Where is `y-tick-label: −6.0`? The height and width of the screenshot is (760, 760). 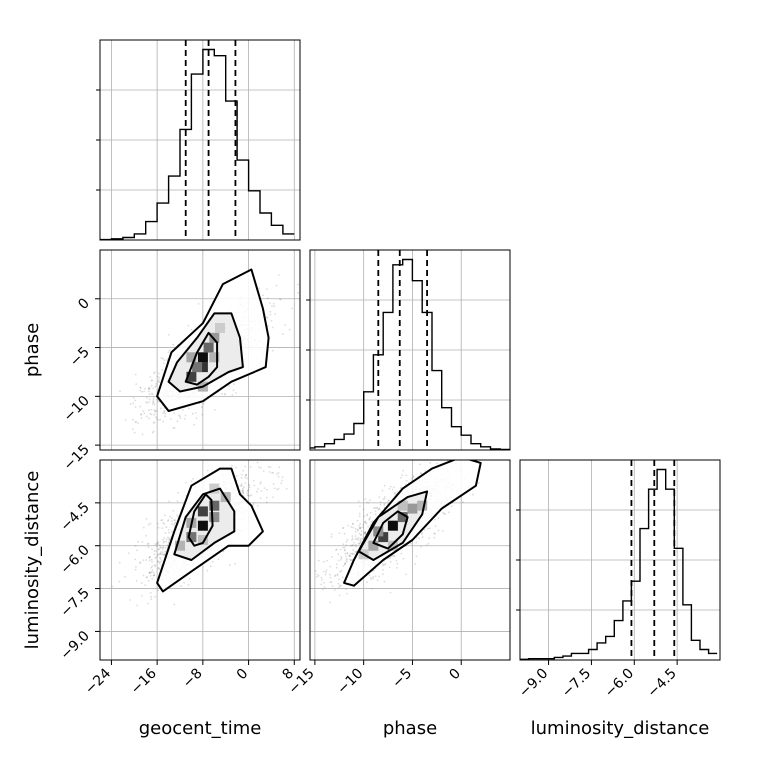 y-tick-label: −6.0 is located at coordinates (74, 559).